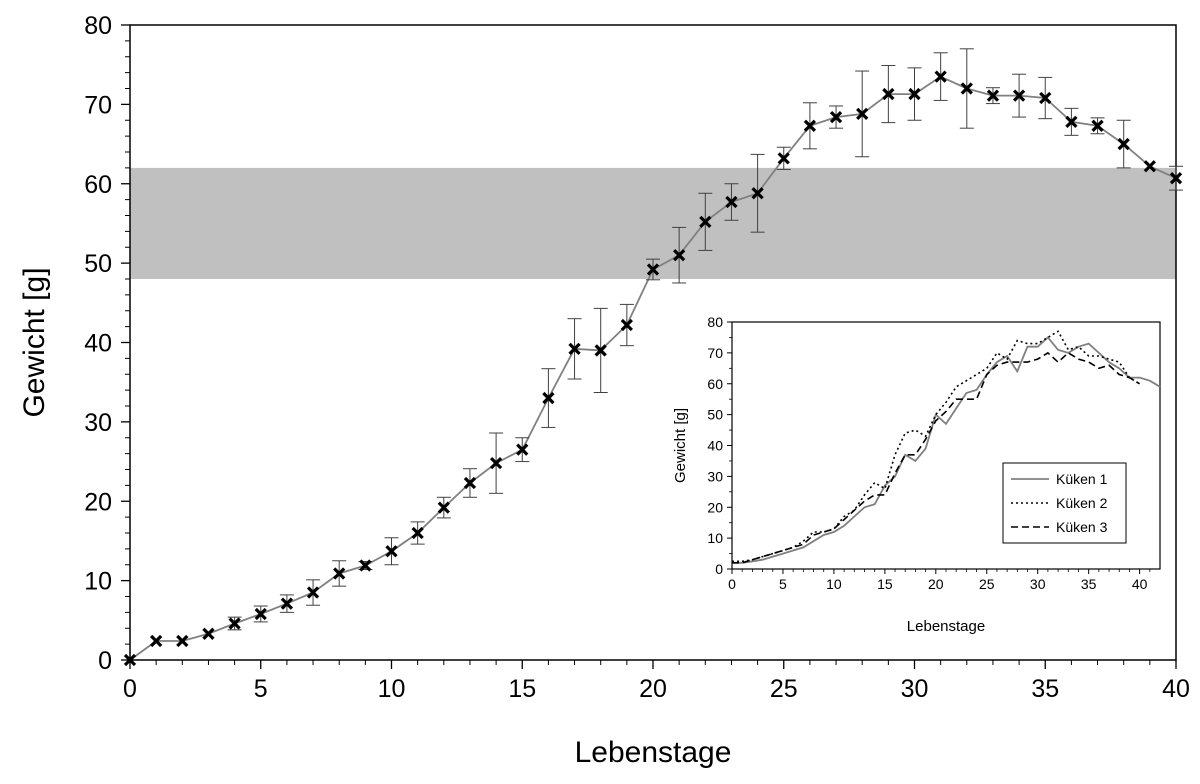 The height and width of the screenshot is (784, 1200). What do you see at coordinates (98, 105) in the screenshot?
I see `y-tick-label: 70` at bounding box center [98, 105].